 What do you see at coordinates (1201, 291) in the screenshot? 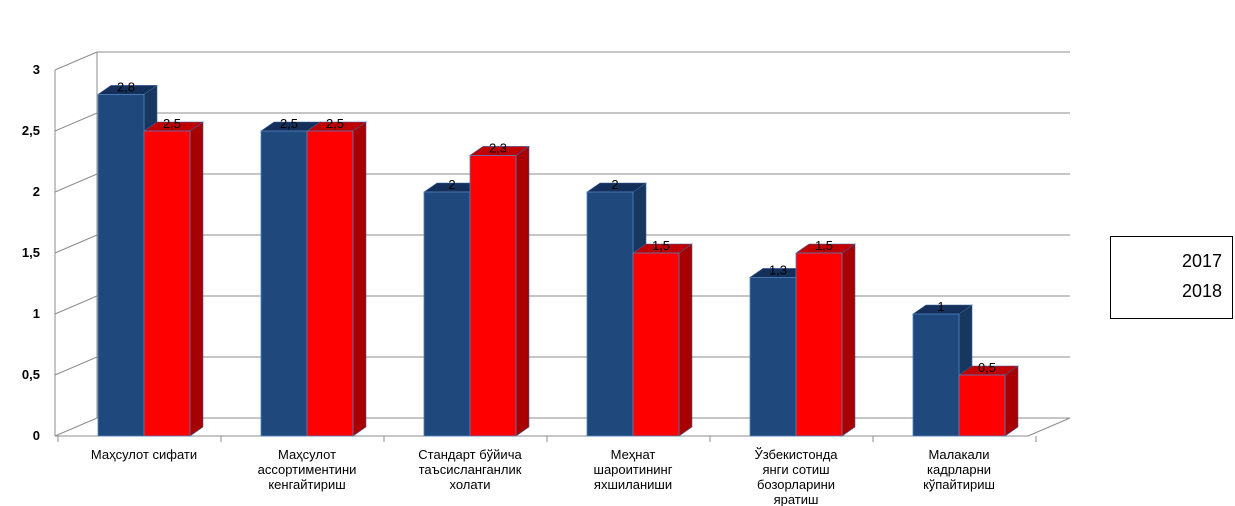
I see `legend-entry-2018: 2018` at bounding box center [1201, 291].